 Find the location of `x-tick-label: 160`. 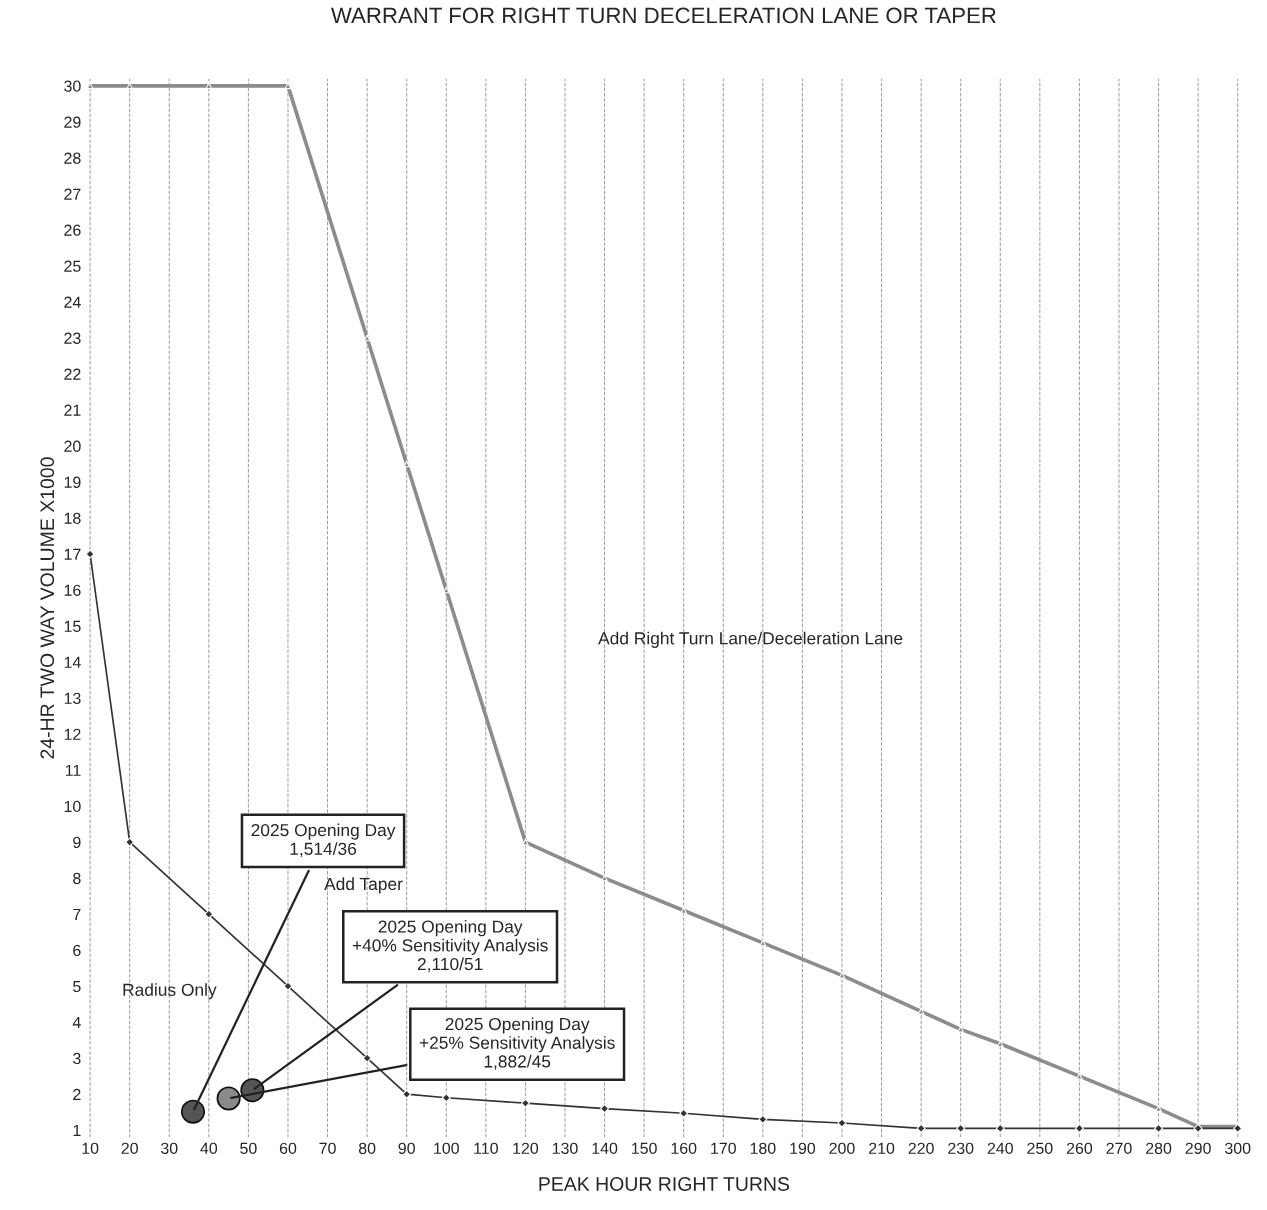

x-tick-label: 160 is located at coordinates (684, 1148).